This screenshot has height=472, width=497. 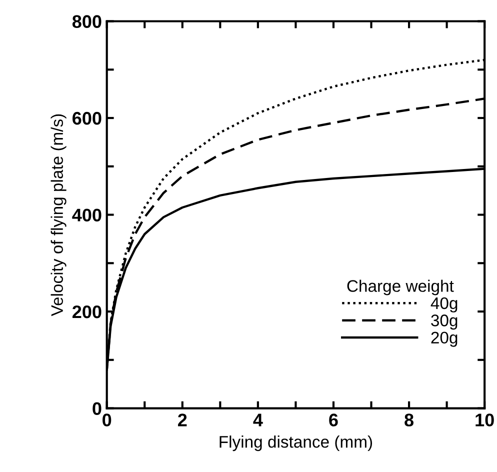 I want to click on y-tick-label: 400, so click(x=87, y=215).